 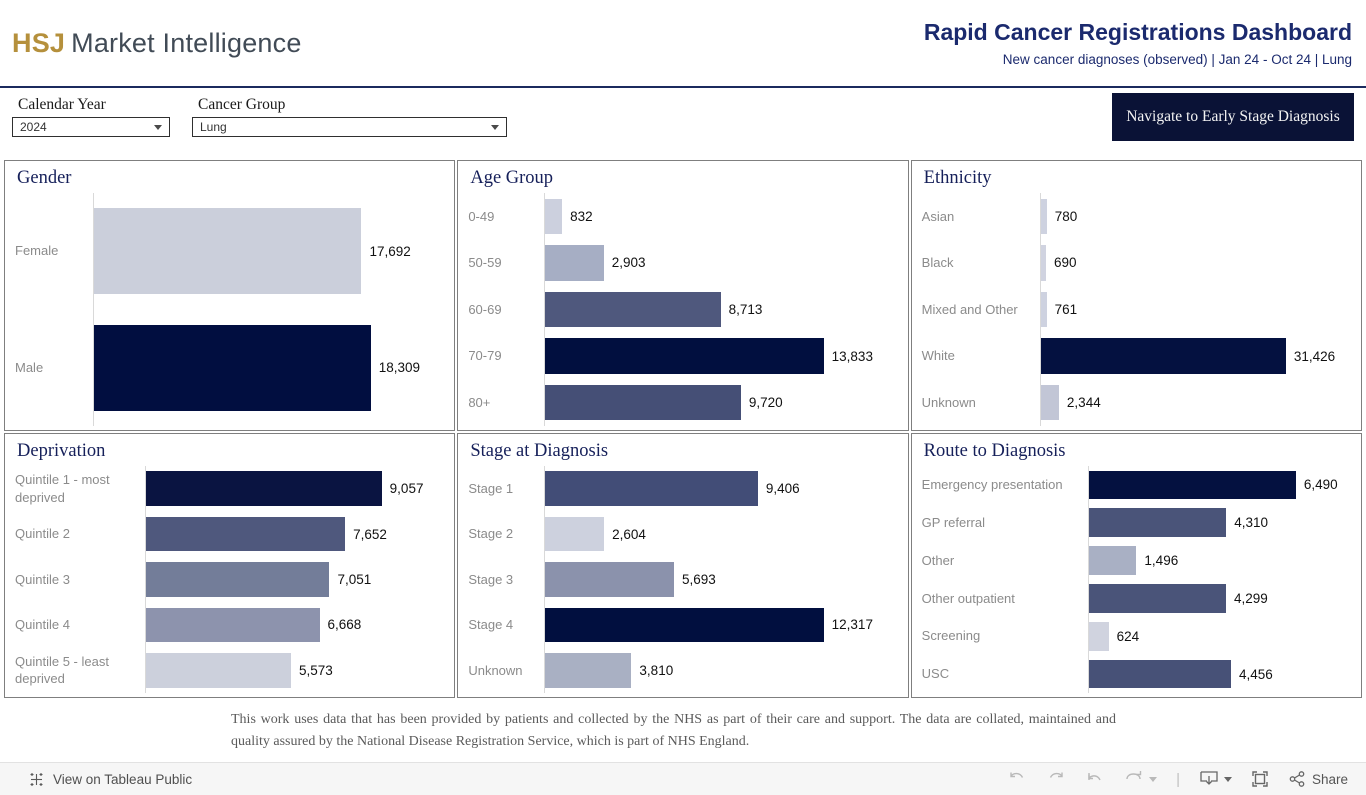 I want to click on panel-title-route-to-diagnosis: Route to Diagnosis, so click(x=994, y=451).